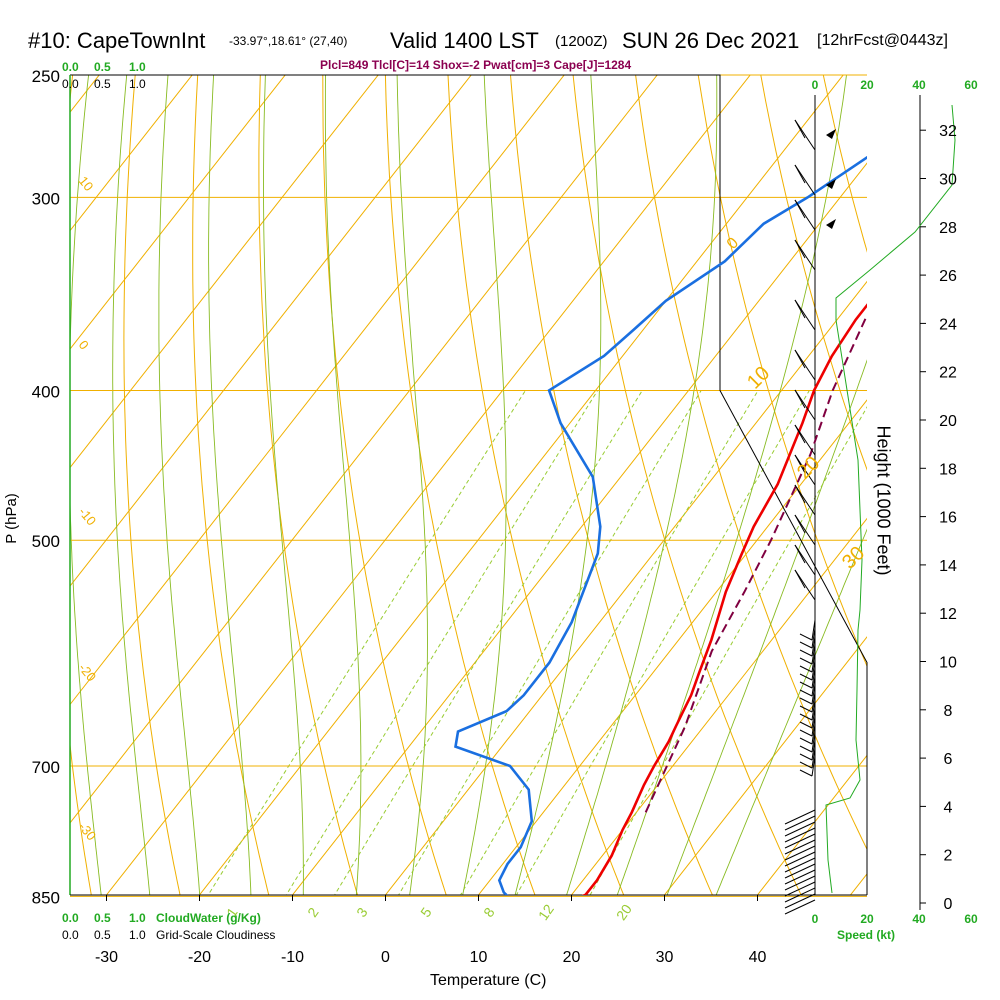 This screenshot has width=1000, height=1000. What do you see at coordinates (948, 566) in the screenshot?
I see `height-tick-label: 14` at bounding box center [948, 566].